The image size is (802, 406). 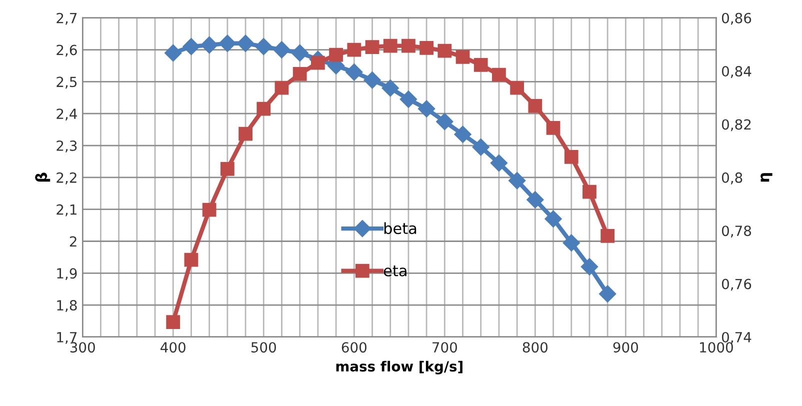 I want to click on y2-tick-label: 0,84, so click(x=737, y=72).